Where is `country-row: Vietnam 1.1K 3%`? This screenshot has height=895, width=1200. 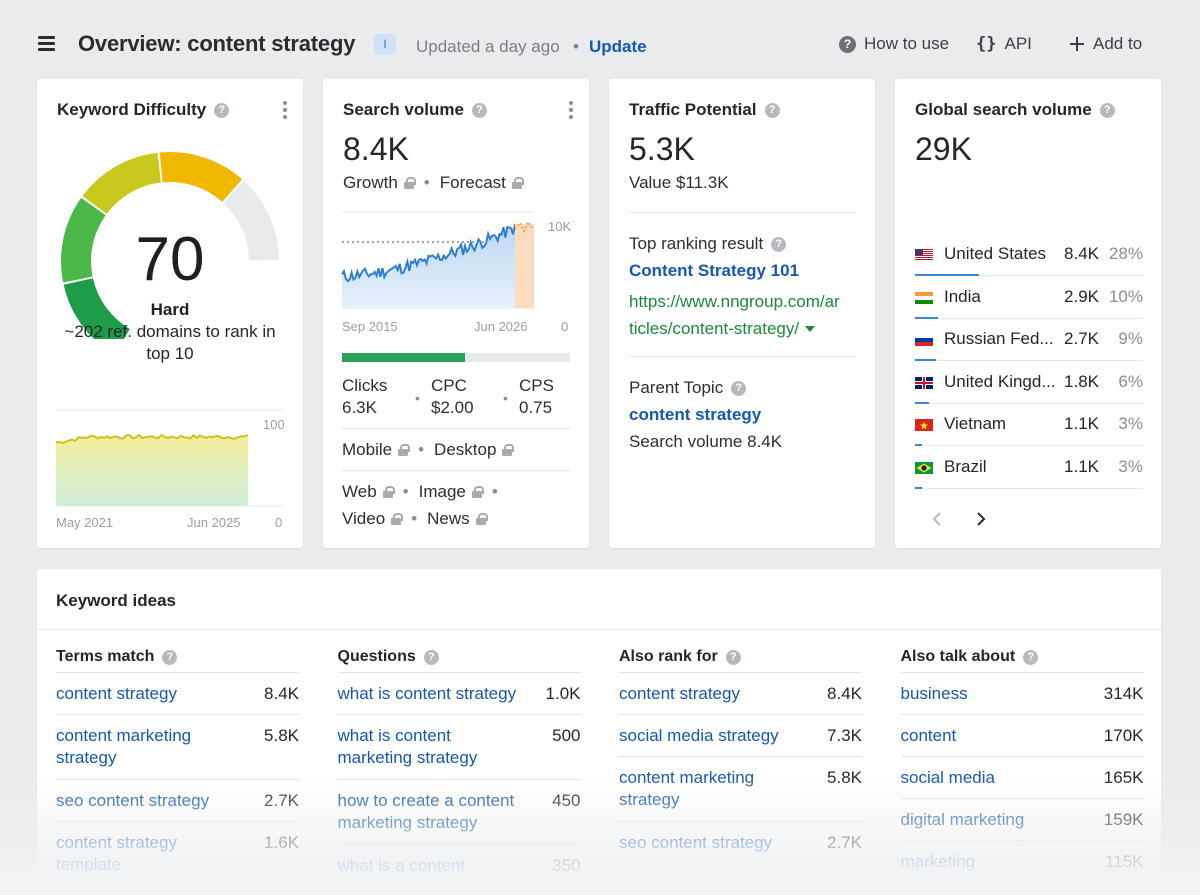 country-row: Vietnam 1.1K 3% is located at coordinates (1029, 425).